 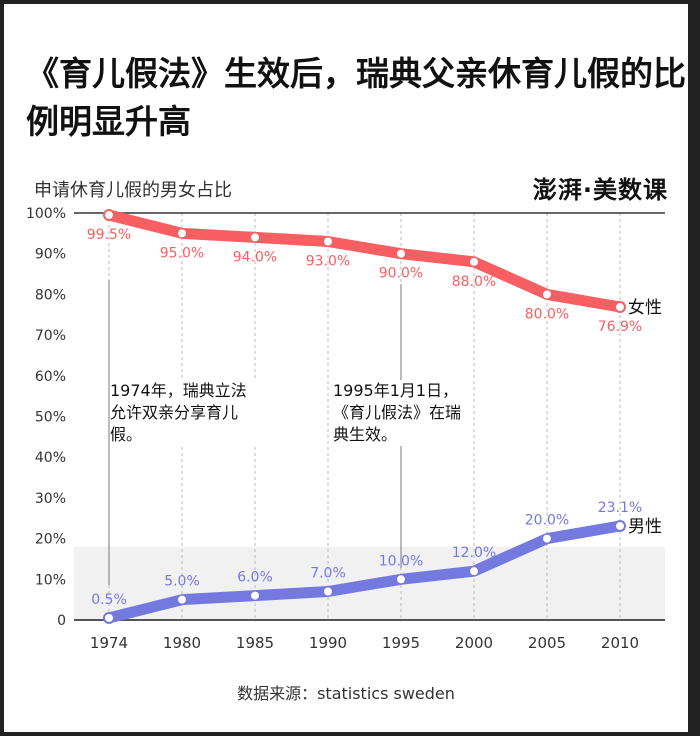 What do you see at coordinates (185, 413) in the screenshot?
I see `annotation-1974: 1974年，瑞典立法允许双亲分享育儿假。` at bounding box center [185, 413].